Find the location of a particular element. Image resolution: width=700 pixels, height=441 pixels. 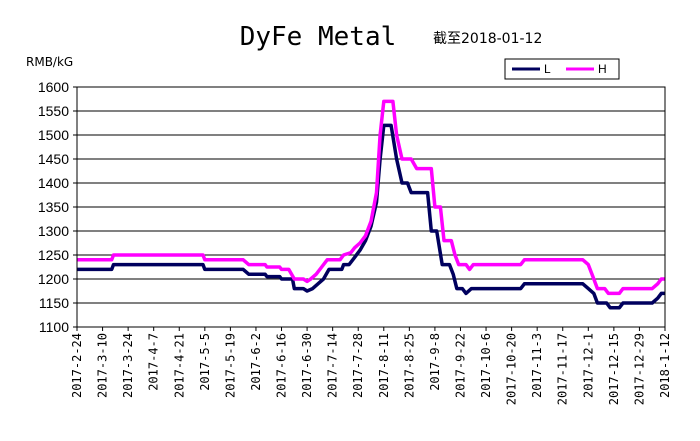

x-tick-label: 2017-10-20 is located at coordinates (512, 369).